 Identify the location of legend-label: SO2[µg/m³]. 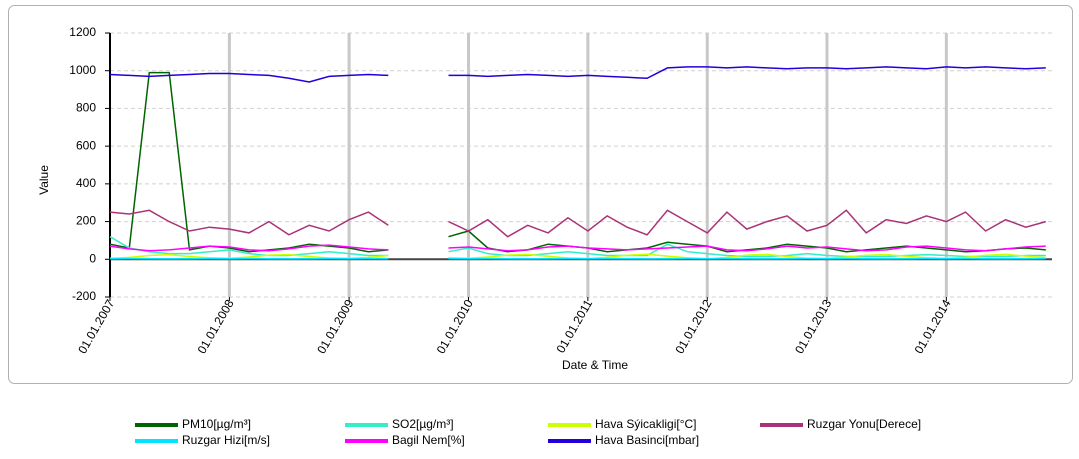
(423, 424).